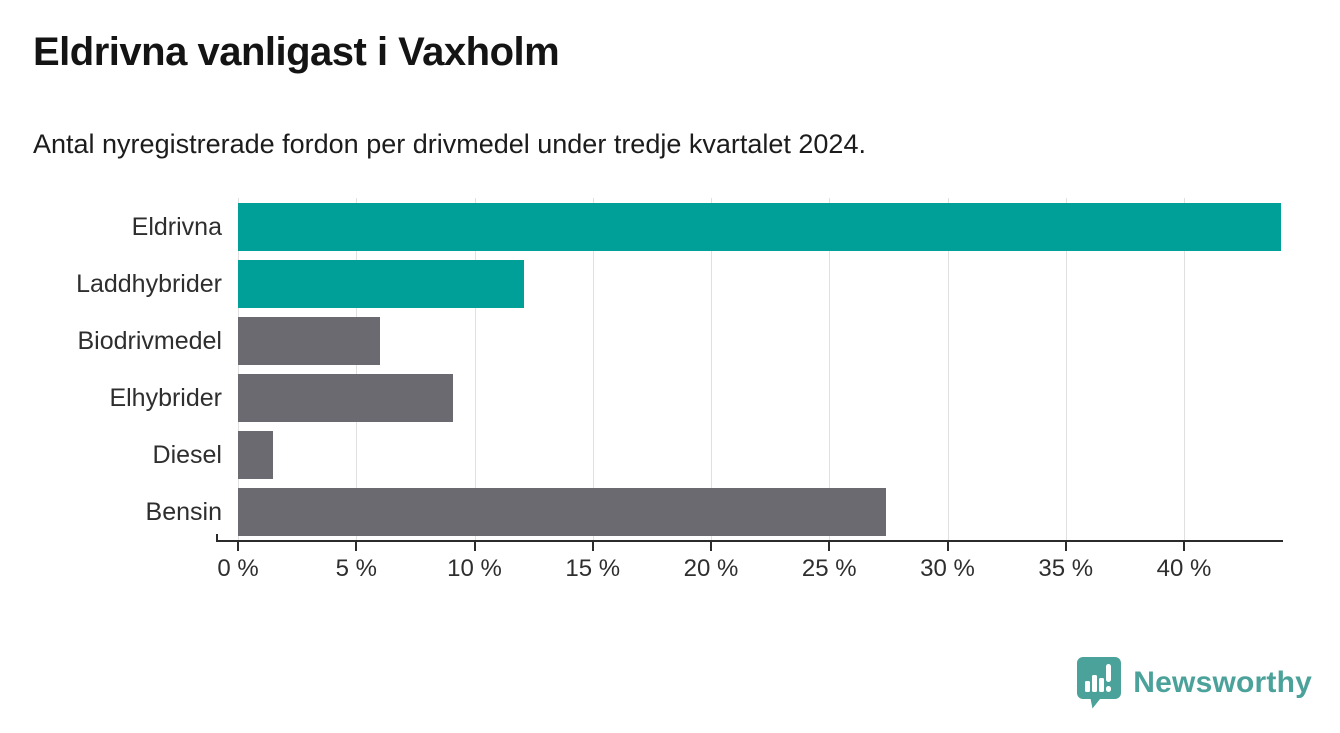  Describe the element at coordinates (165, 397) in the screenshot. I see `category-label: Elhybrider` at that location.